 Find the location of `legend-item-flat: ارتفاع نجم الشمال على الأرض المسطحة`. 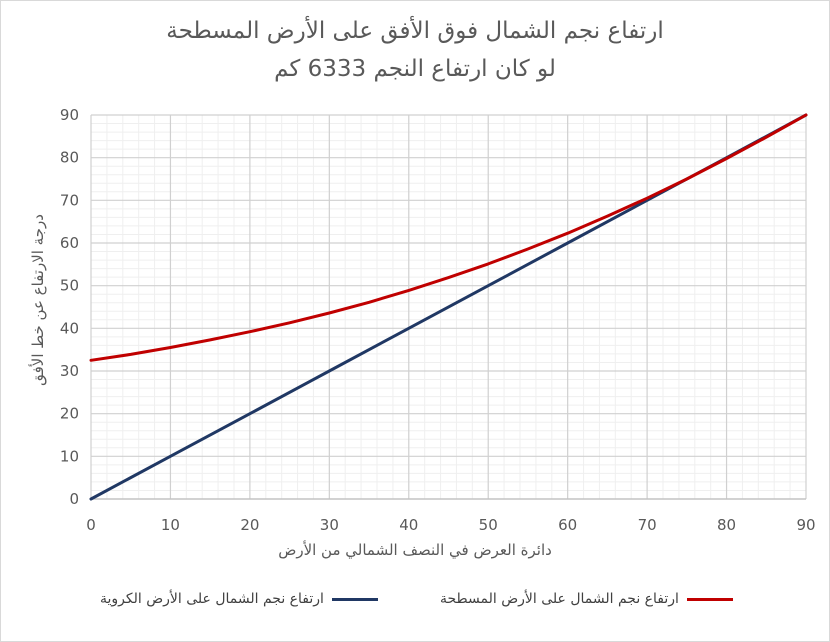

legend-item-flat: ارتفاع نجم الشمال على الأرض المسطحة is located at coordinates (586, 599).